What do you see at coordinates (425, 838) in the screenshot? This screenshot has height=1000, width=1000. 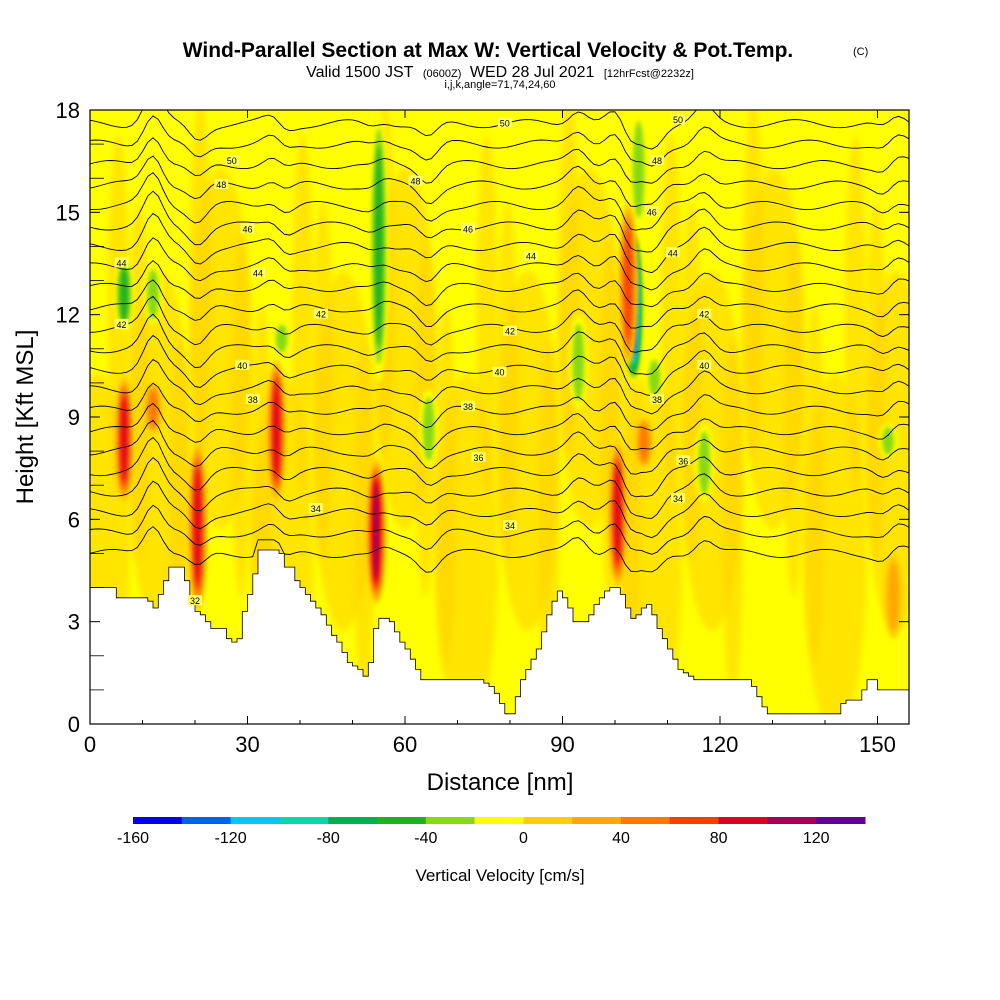 I see `colorbar-tick-label: -40` at bounding box center [425, 838].